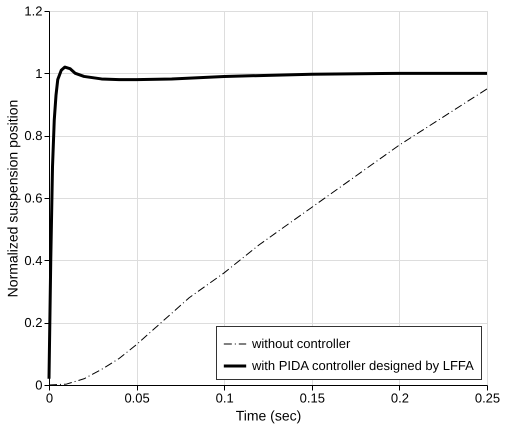  I want to click on y-tick-label: 0.2, so click(33, 322).